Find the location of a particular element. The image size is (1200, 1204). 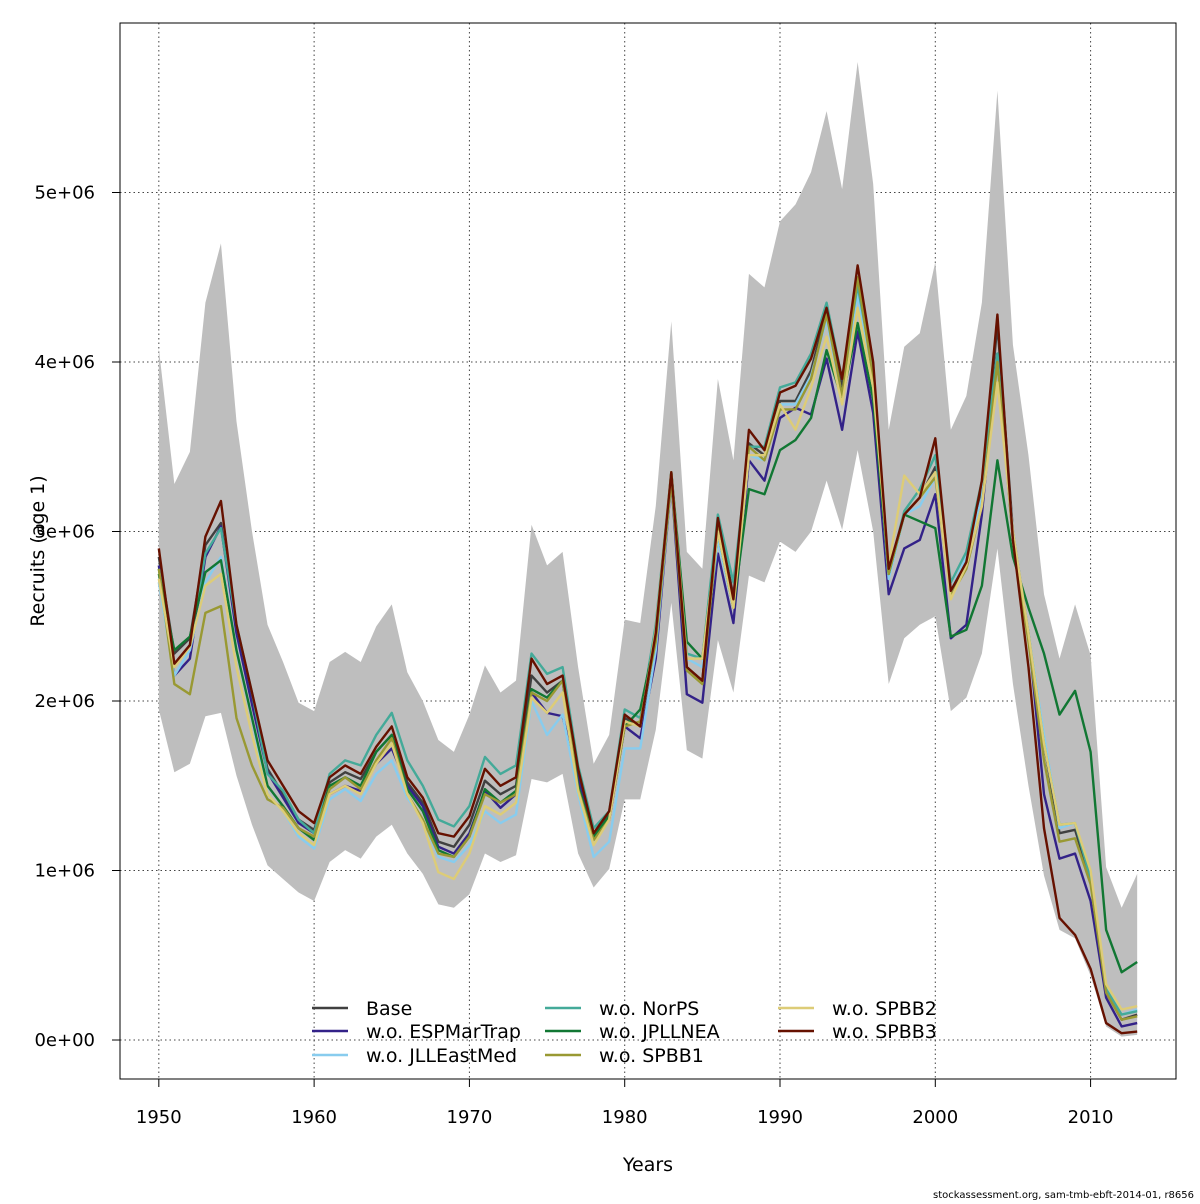

x-tick-label: 1990 is located at coordinates (780, 1117).